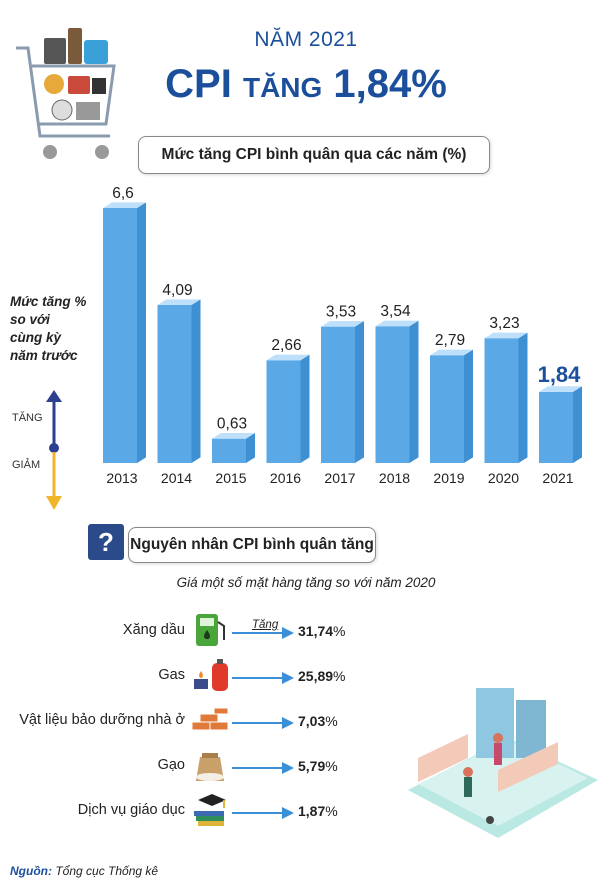 The image size is (612, 883). I want to click on y-axis-label-line: cùng kỳ, so click(36, 337).